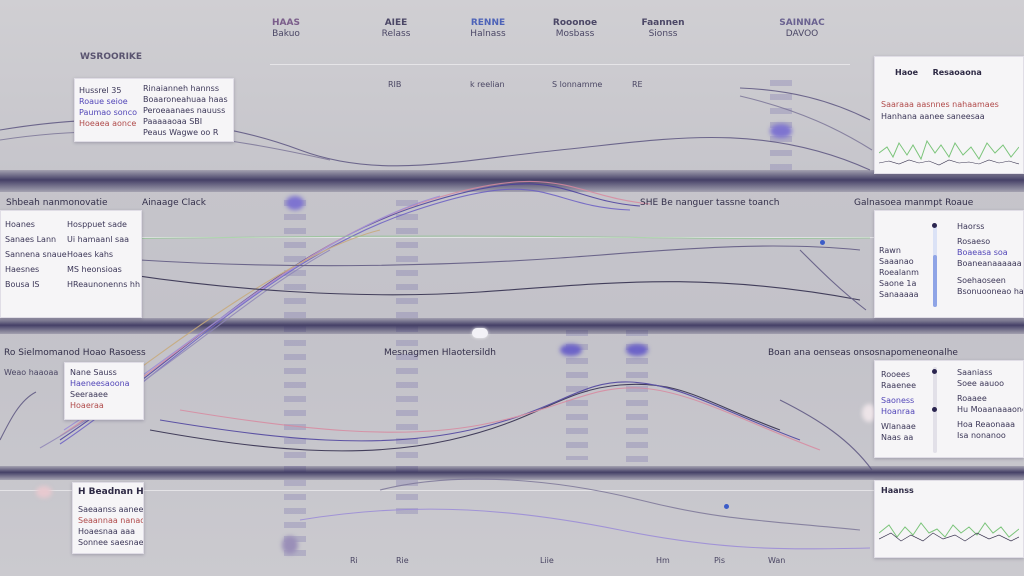  Describe the element at coordinates (111, 520) in the screenshot. I see `card-line: Seaannaa nanaoa` at that location.